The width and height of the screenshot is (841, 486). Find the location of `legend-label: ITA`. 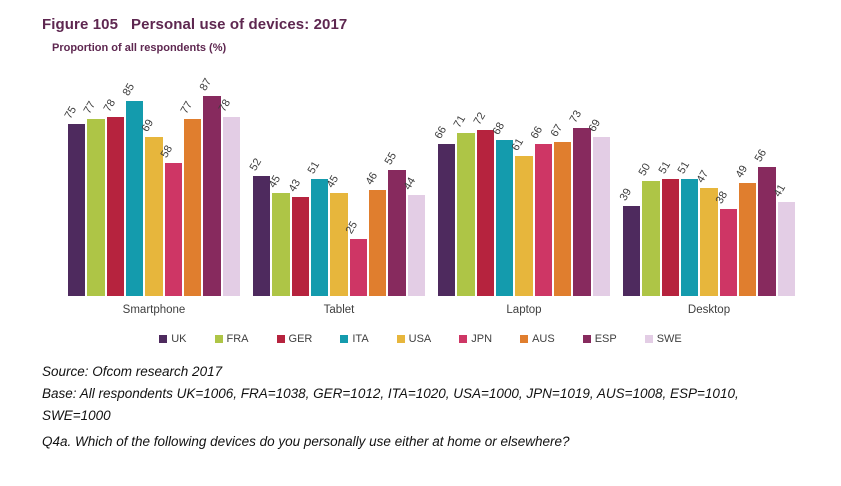

legend-label: ITA is located at coordinates (360, 339).